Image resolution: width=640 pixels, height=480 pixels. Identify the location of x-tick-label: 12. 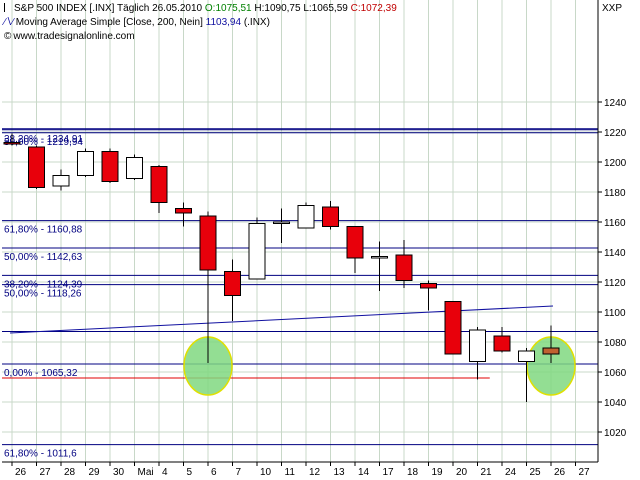
(315, 472).